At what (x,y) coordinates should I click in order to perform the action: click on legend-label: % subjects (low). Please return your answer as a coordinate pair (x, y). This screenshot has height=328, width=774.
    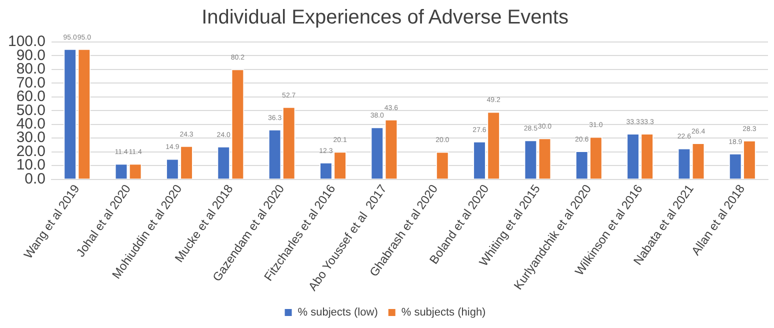
    Looking at the image, I should click on (338, 312).